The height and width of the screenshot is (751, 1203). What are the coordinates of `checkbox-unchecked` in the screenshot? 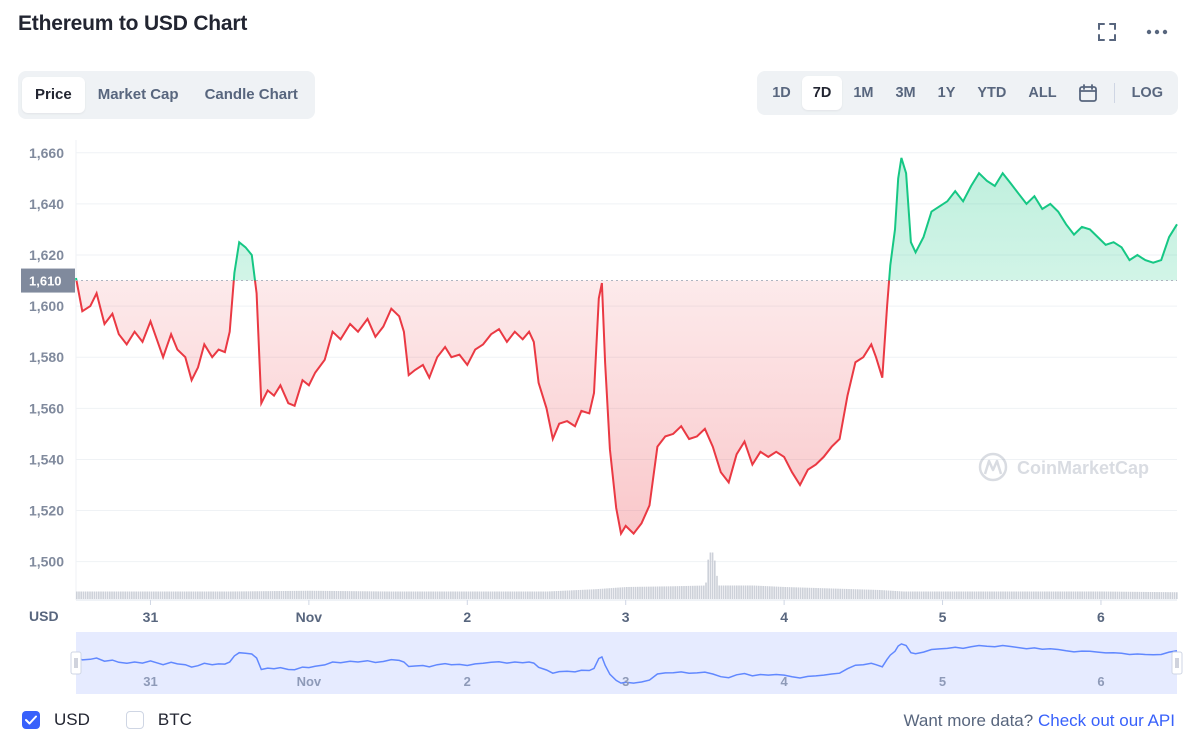 It's located at (134, 720).